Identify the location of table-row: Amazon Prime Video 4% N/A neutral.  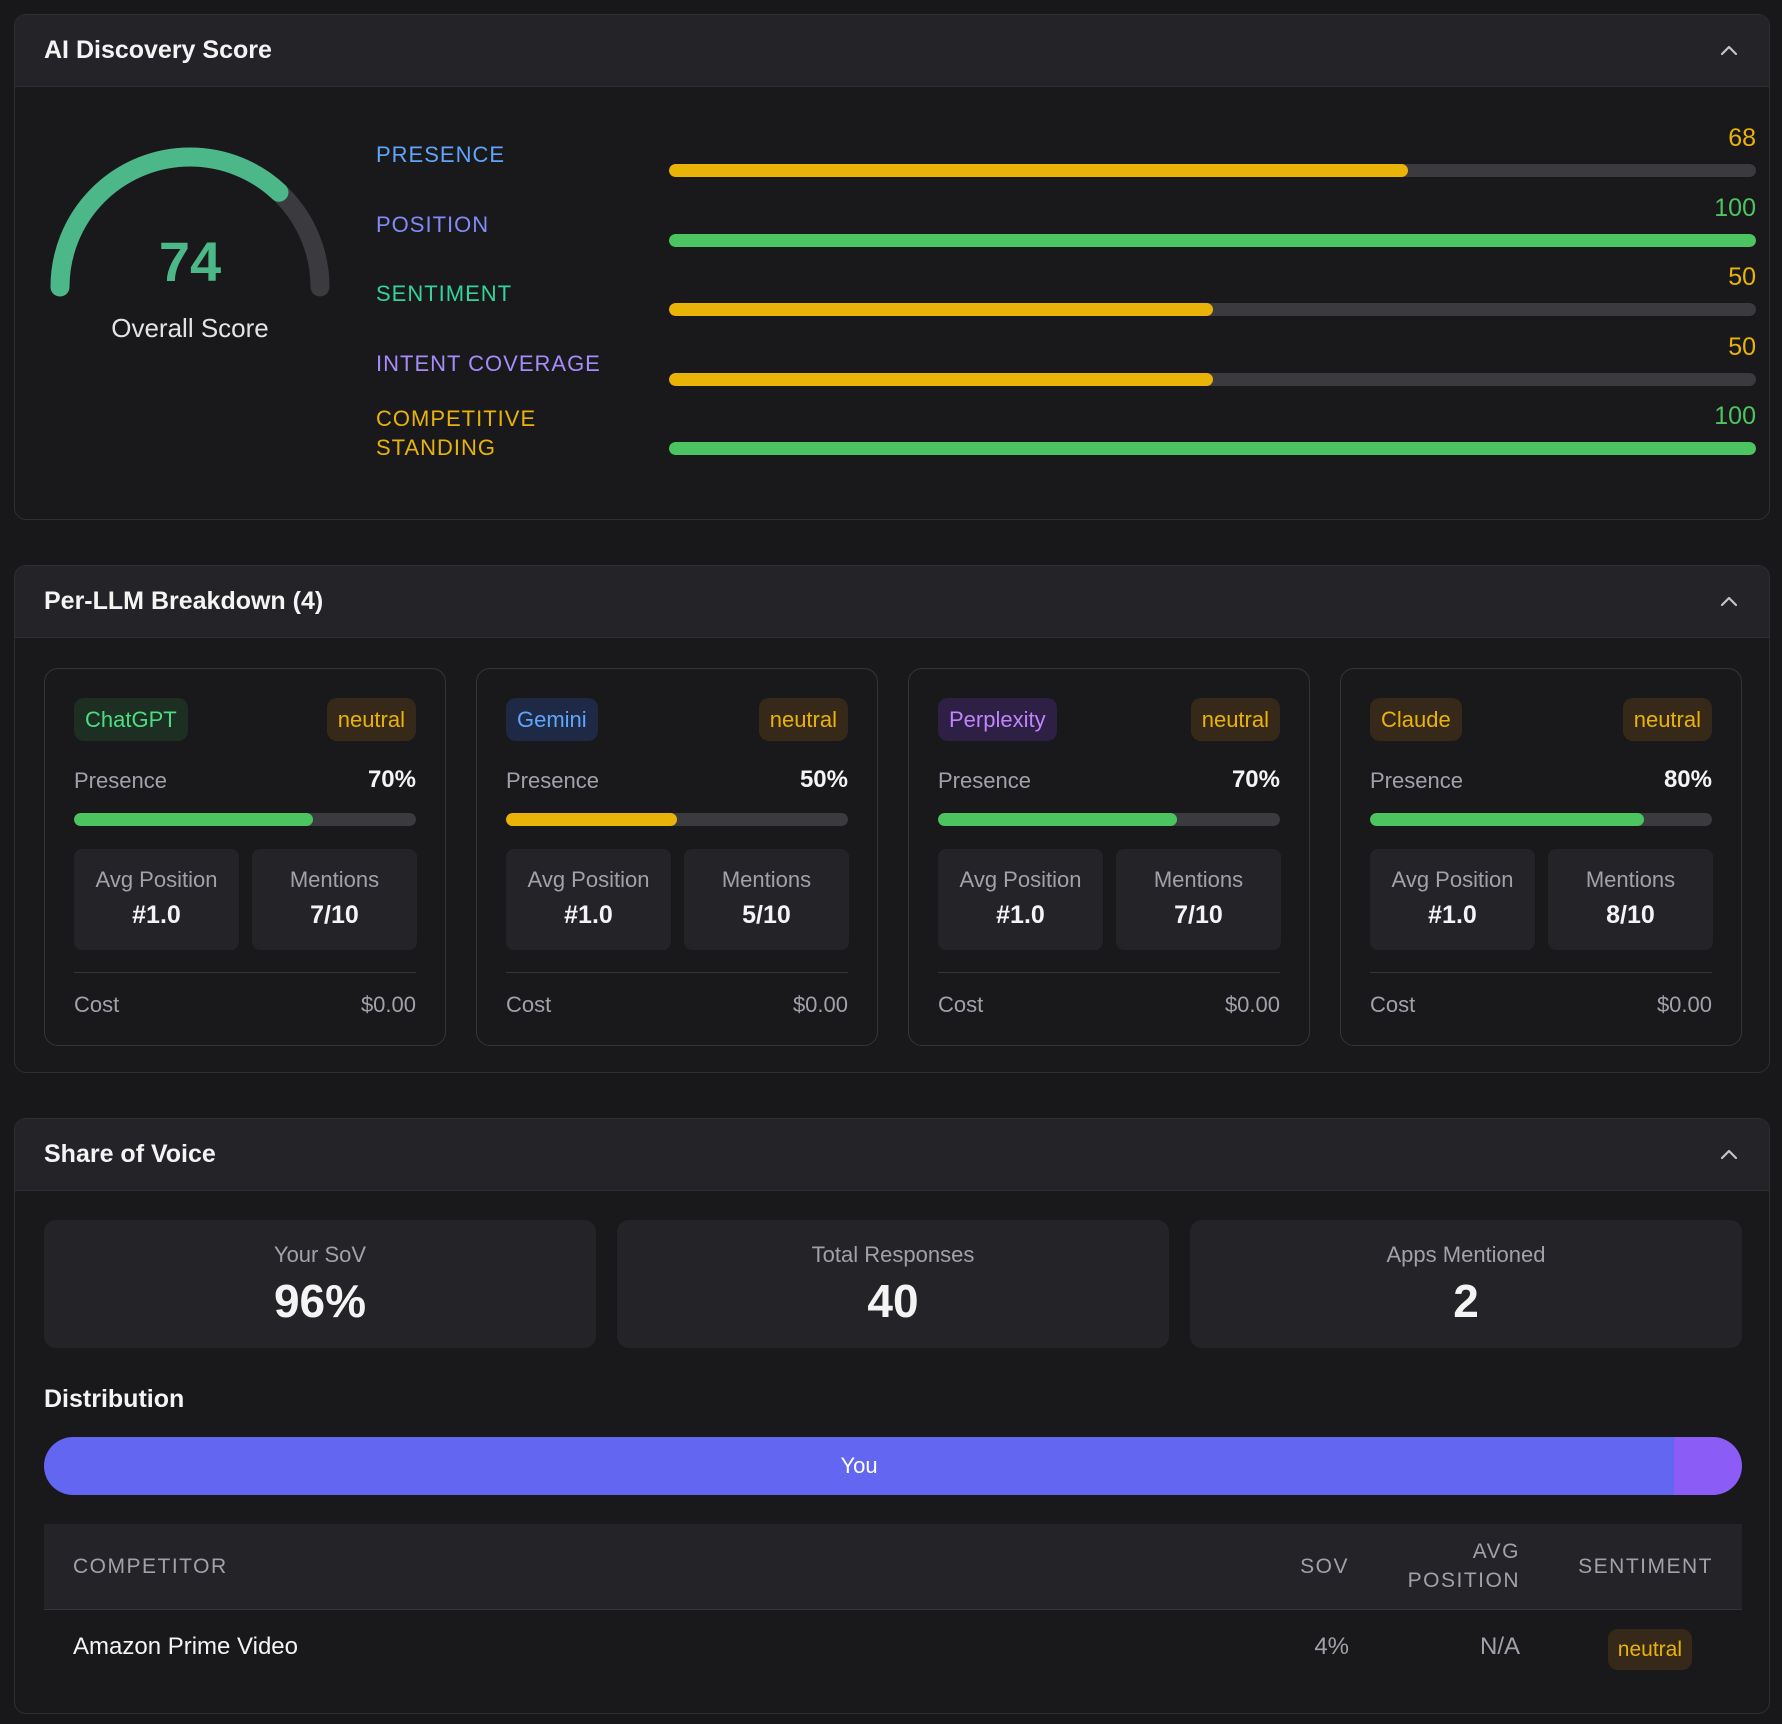
(893, 1648).